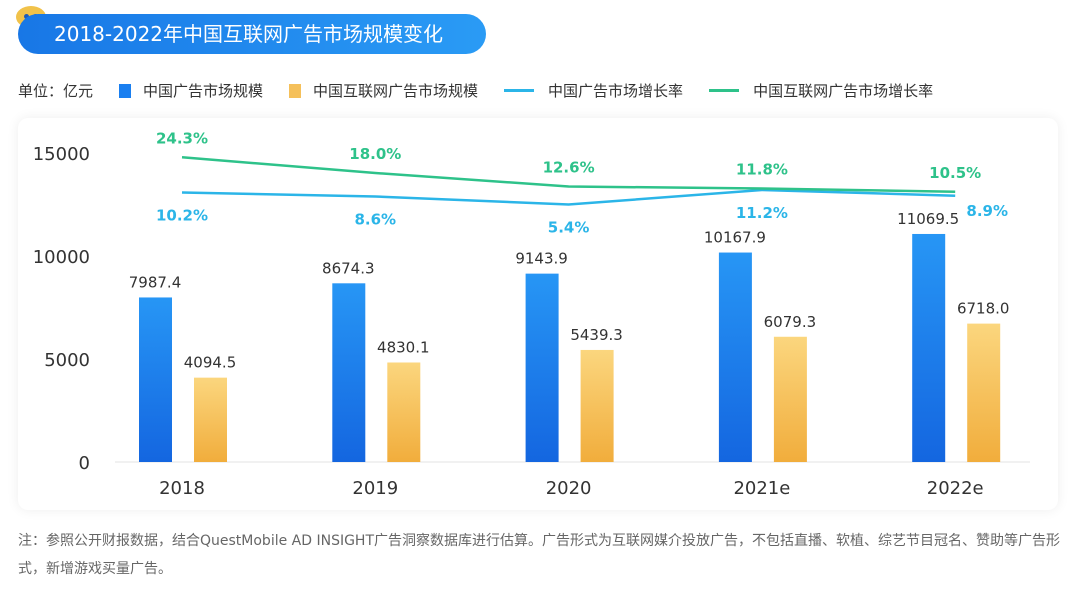  Describe the element at coordinates (375, 154) in the screenshot. I see `line-data-label: 18.0%` at that location.